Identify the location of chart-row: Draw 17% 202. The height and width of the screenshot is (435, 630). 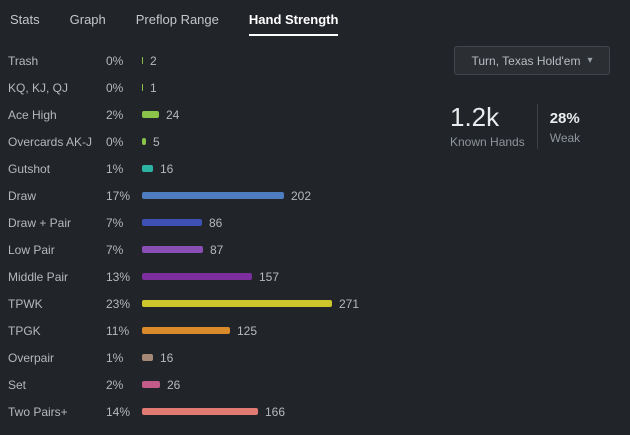
(218, 195).